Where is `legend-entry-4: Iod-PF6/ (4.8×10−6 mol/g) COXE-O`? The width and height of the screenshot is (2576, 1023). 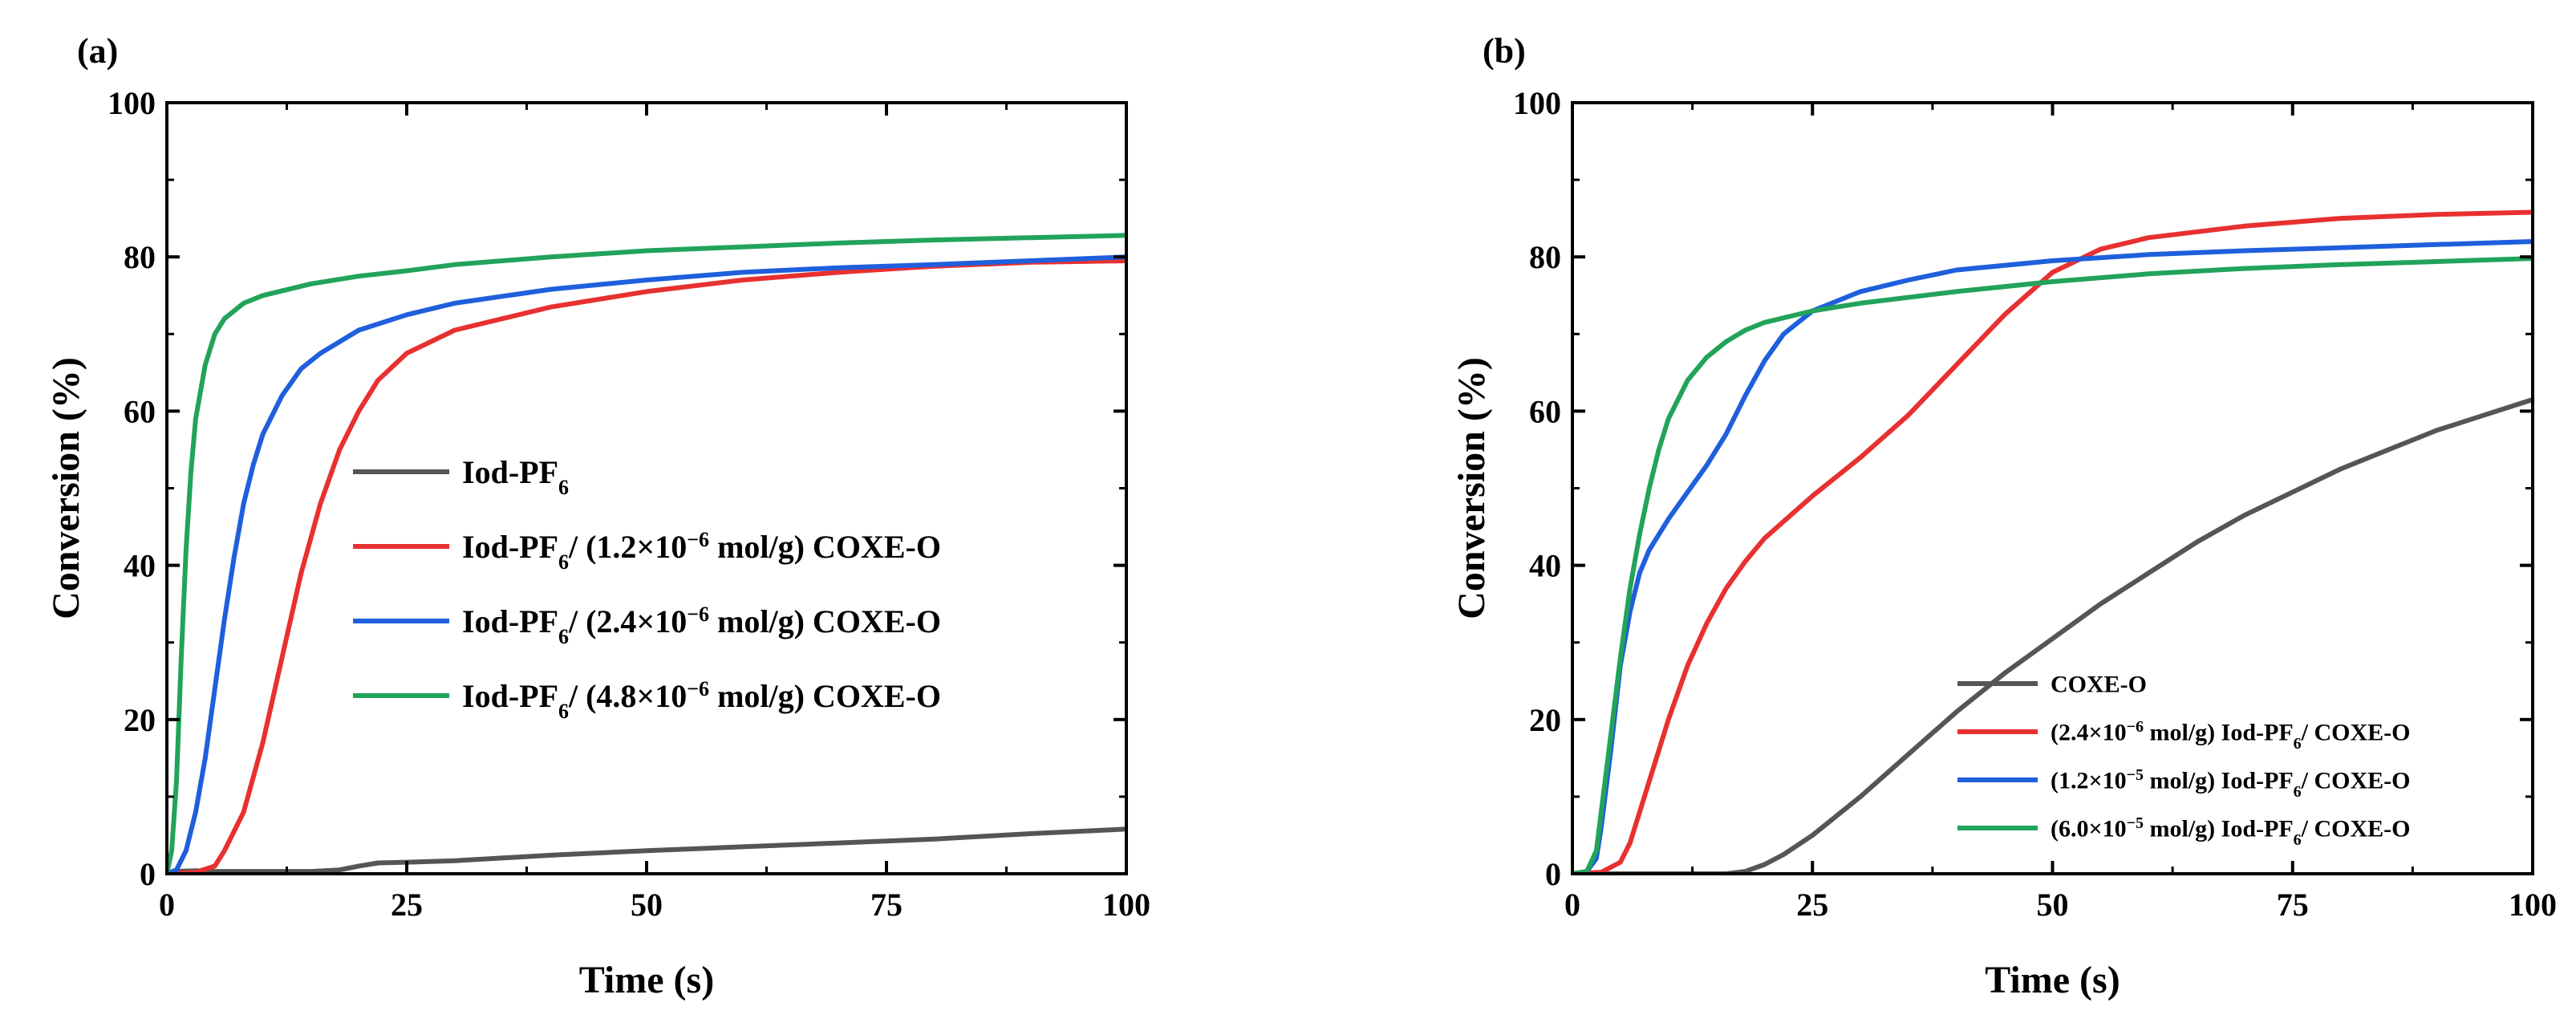 legend-entry-4: Iod-PF6/ (4.8×10−6 mol/g) COXE-O is located at coordinates (701, 700).